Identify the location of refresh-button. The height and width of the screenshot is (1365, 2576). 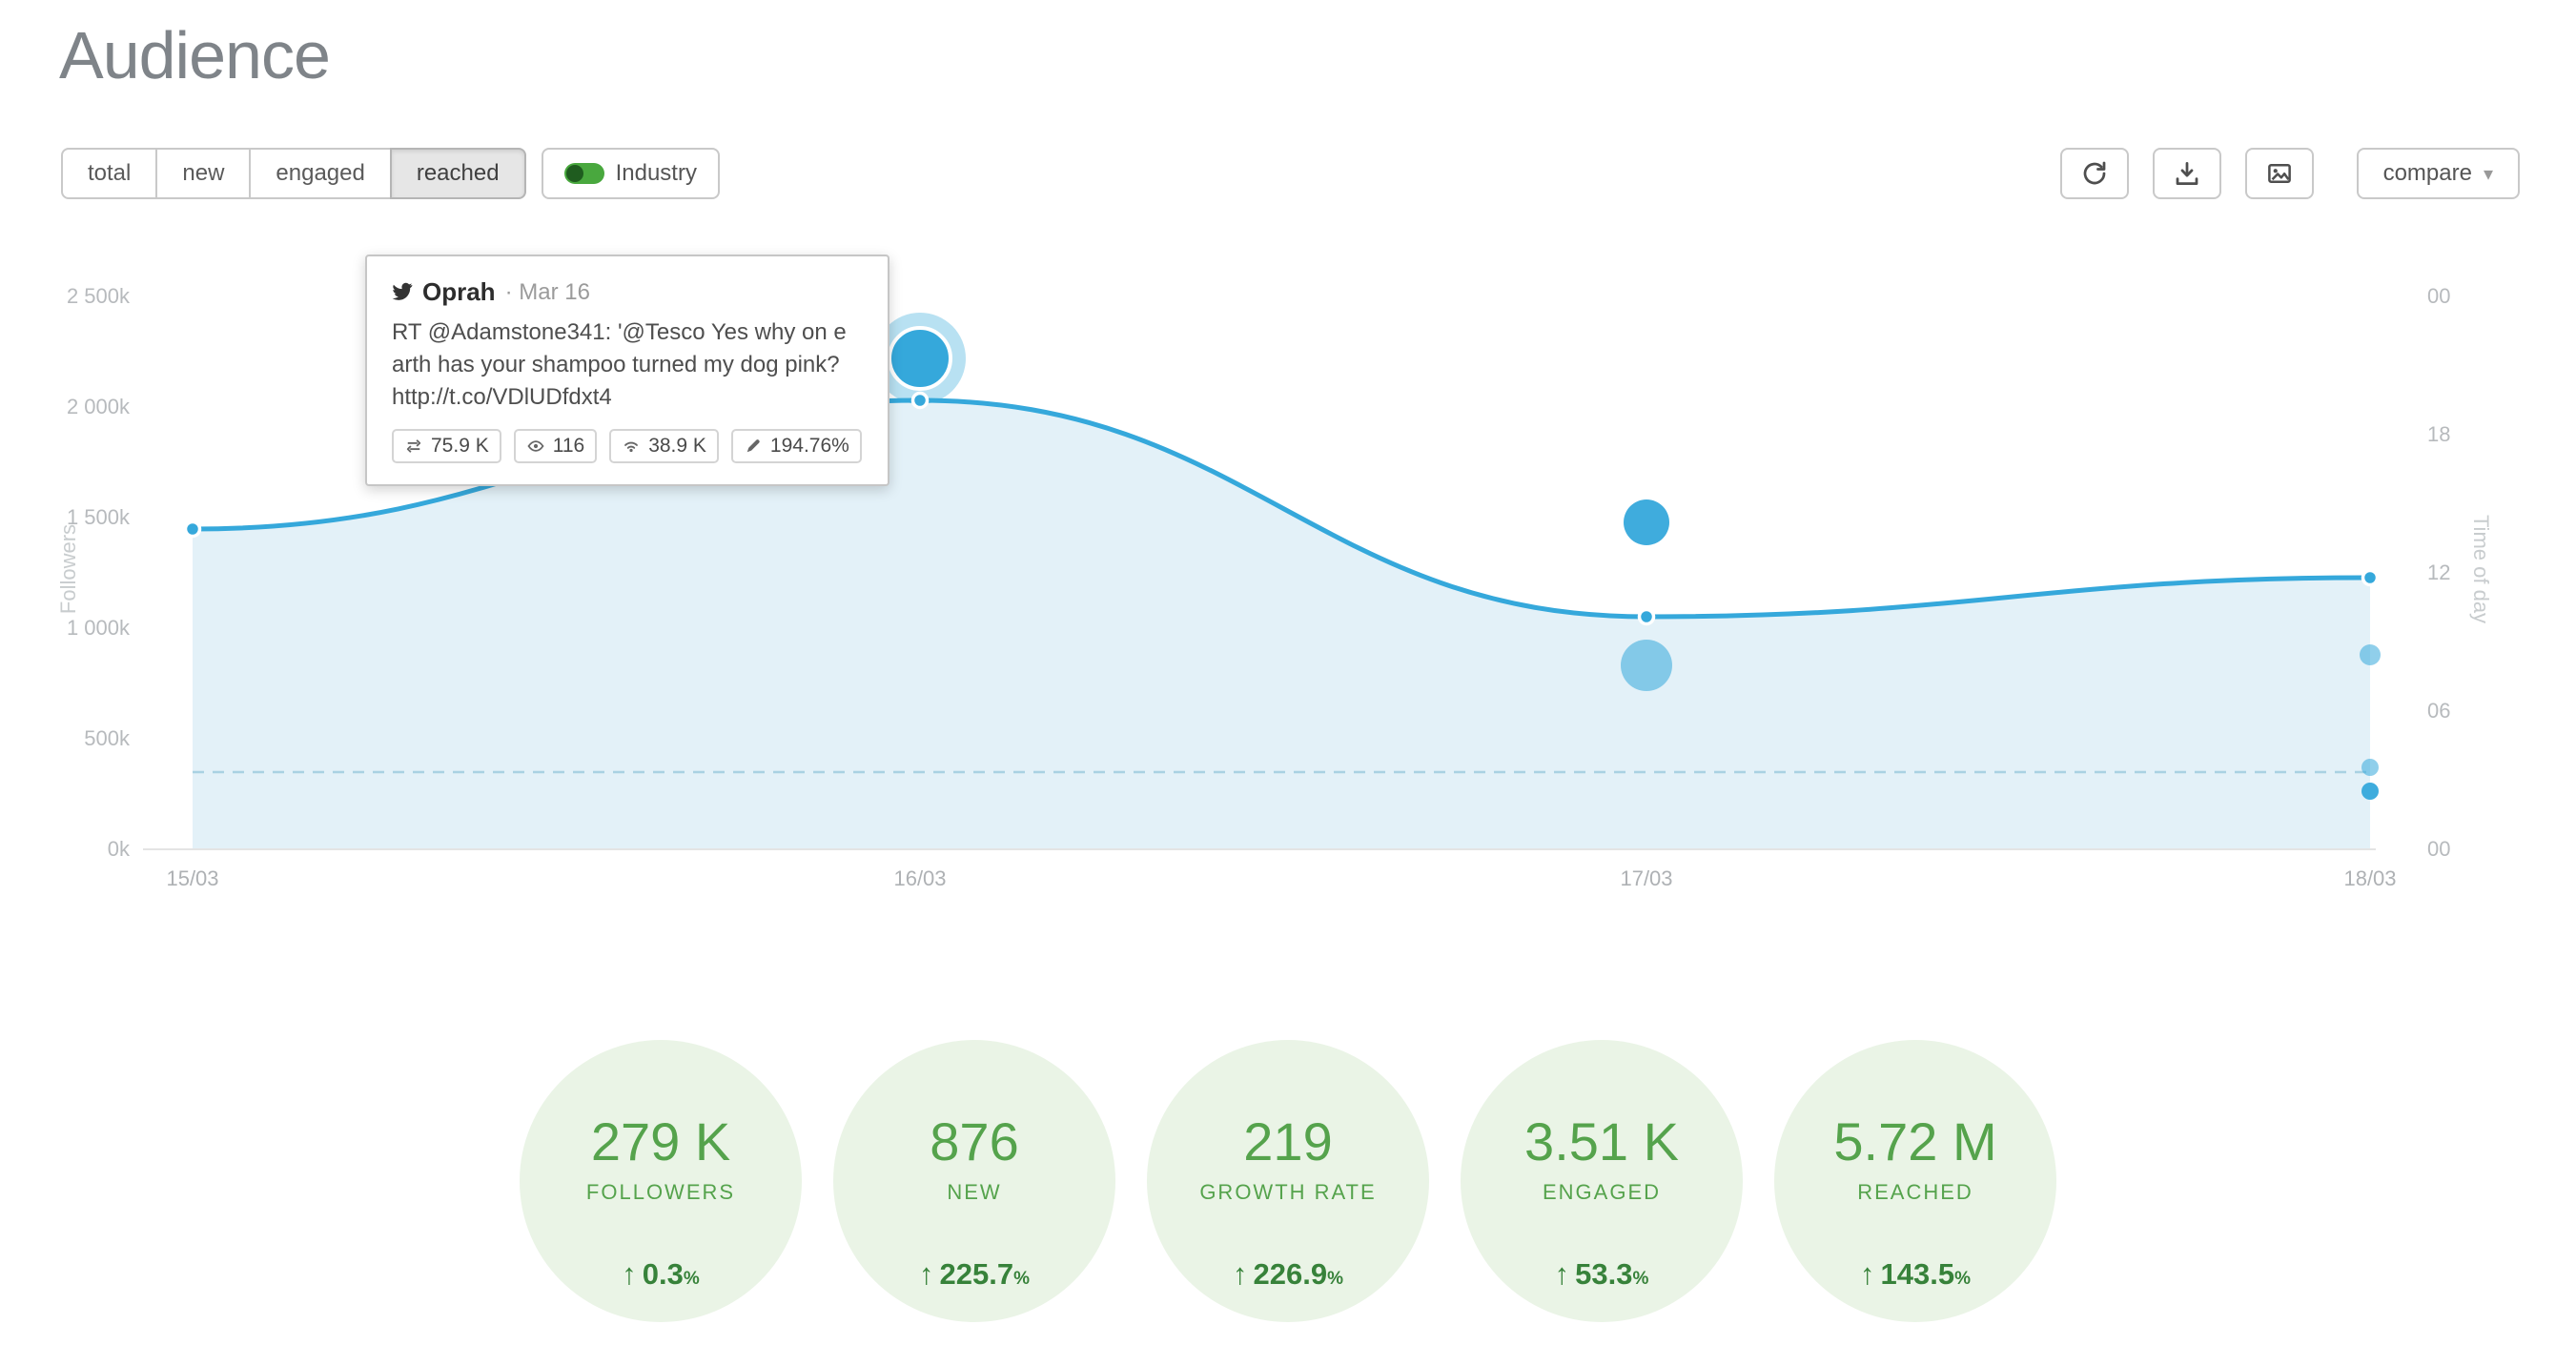
(2094, 174).